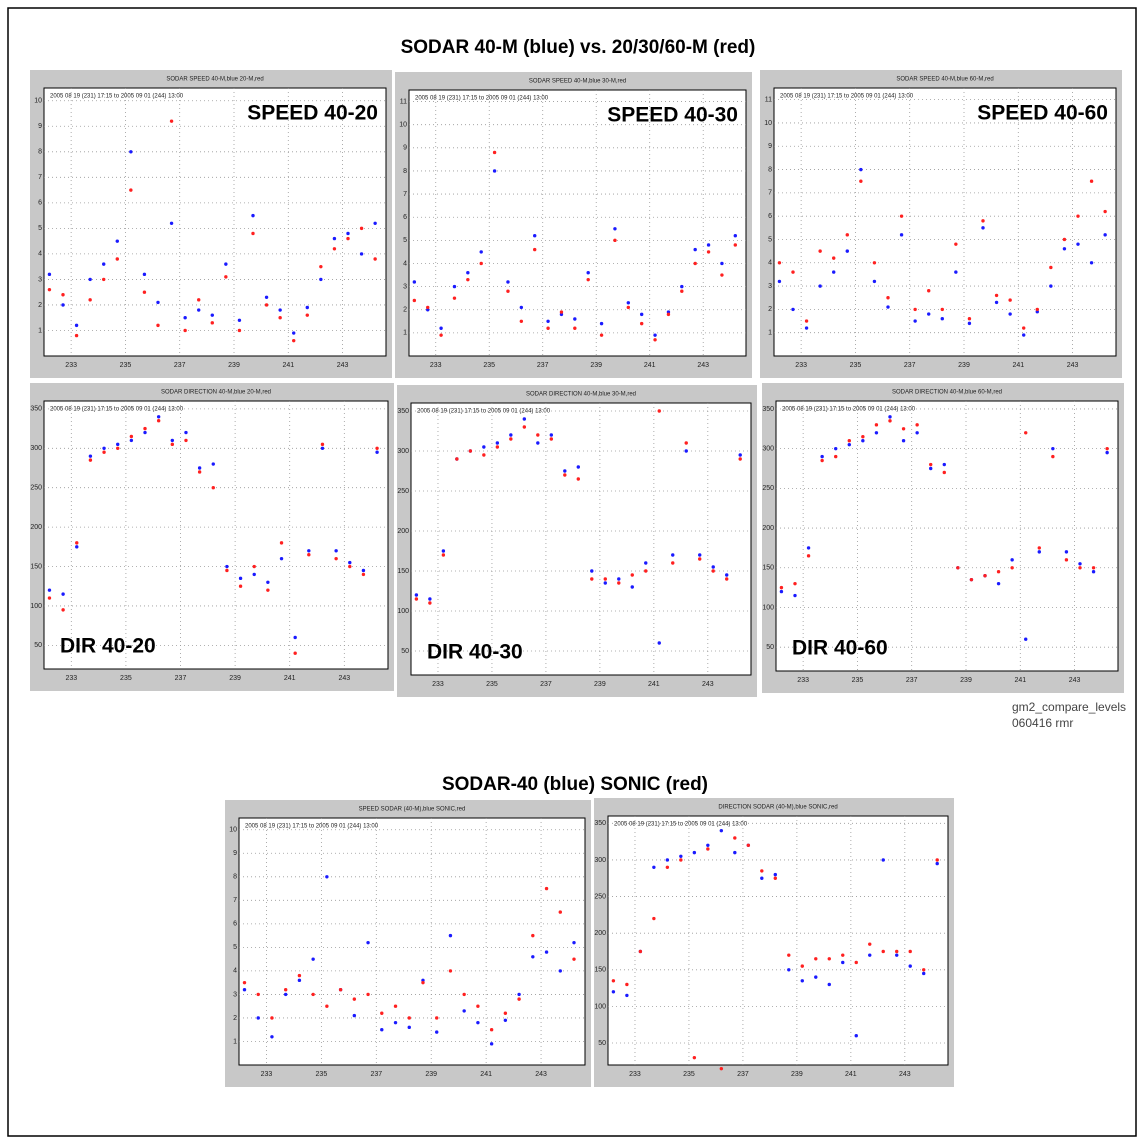 Image resolution: width=1143 pixels, height=1141 pixels. What do you see at coordinates (964, 365) in the screenshot?
I see `x-tick-label: 239` at bounding box center [964, 365].